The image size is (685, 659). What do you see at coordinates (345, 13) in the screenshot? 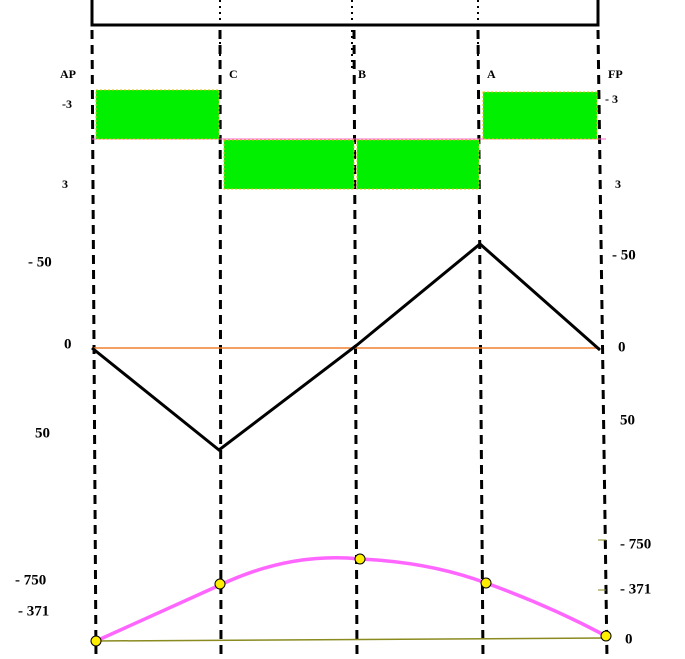
I see `frame` at bounding box center [345, 13].